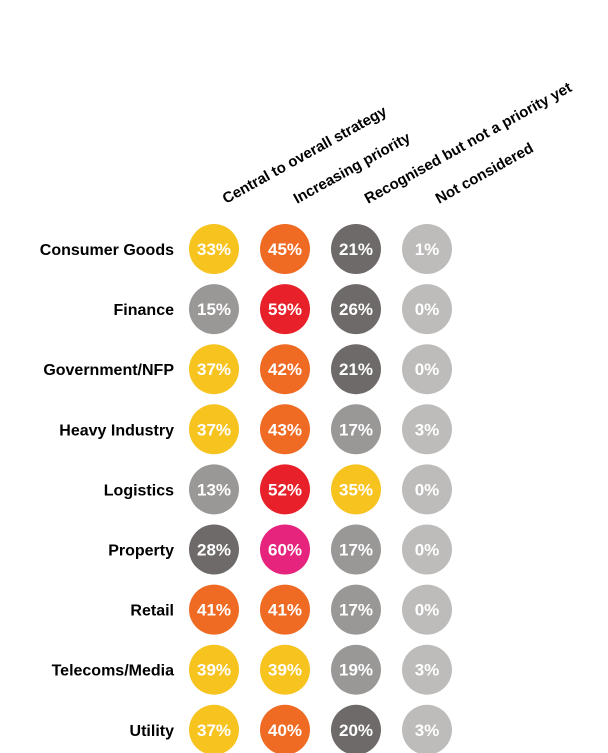 Image resolution: width=608 pixels, height=753 pixels. I want to click on value-label: 43%, so click(285, 429).